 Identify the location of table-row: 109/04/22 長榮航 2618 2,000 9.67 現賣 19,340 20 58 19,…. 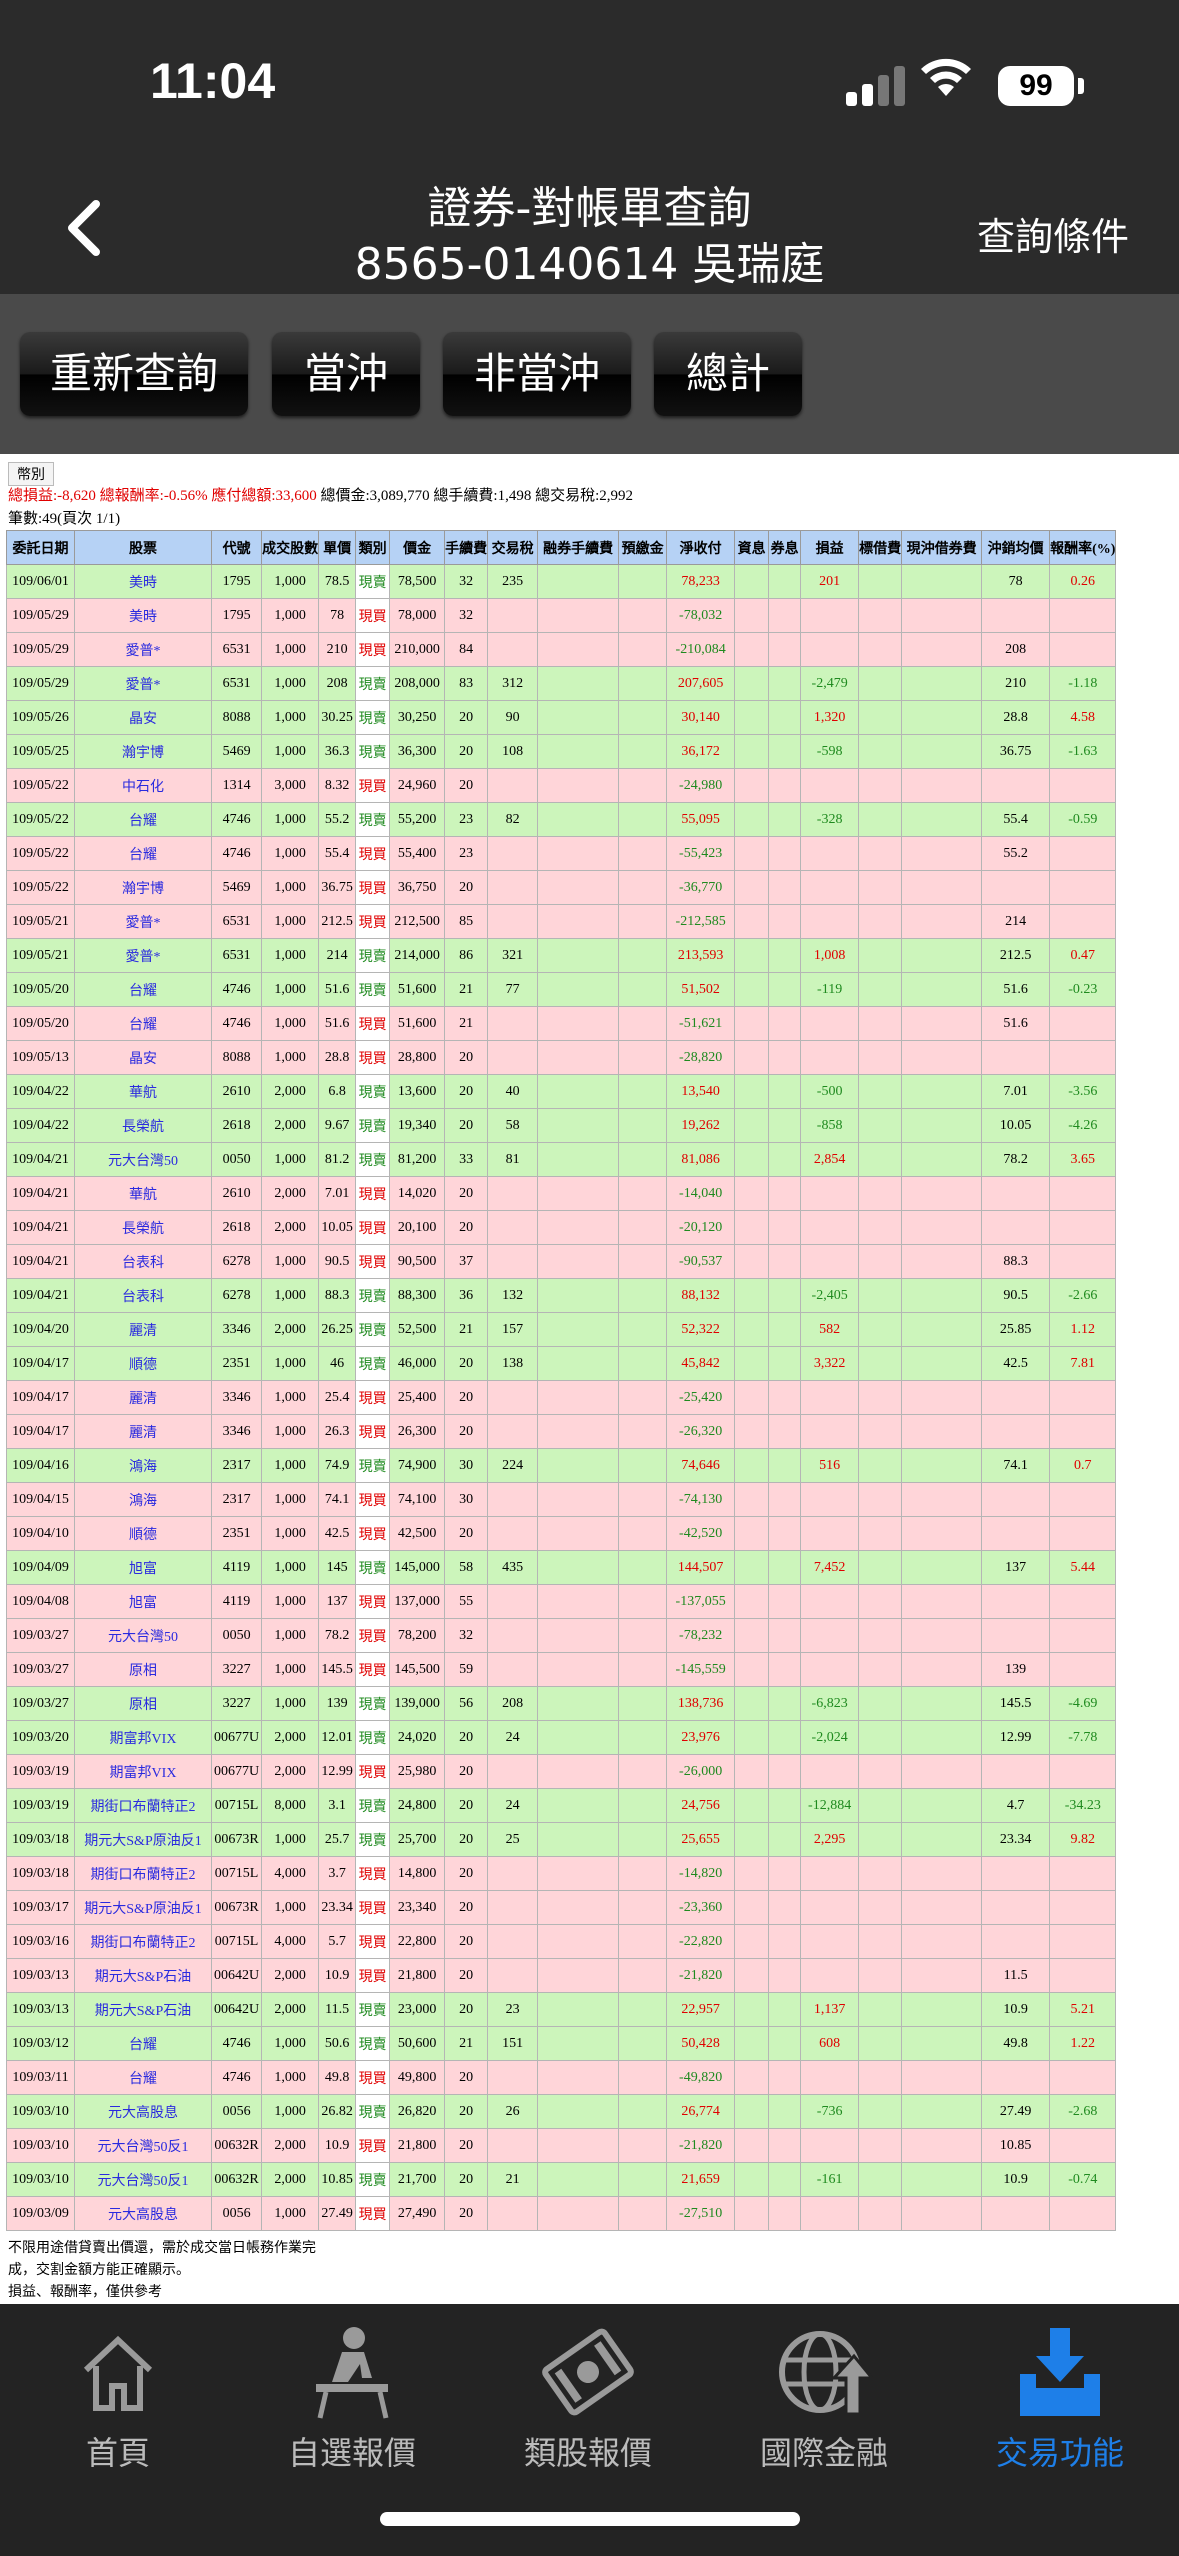
(561, 1125).